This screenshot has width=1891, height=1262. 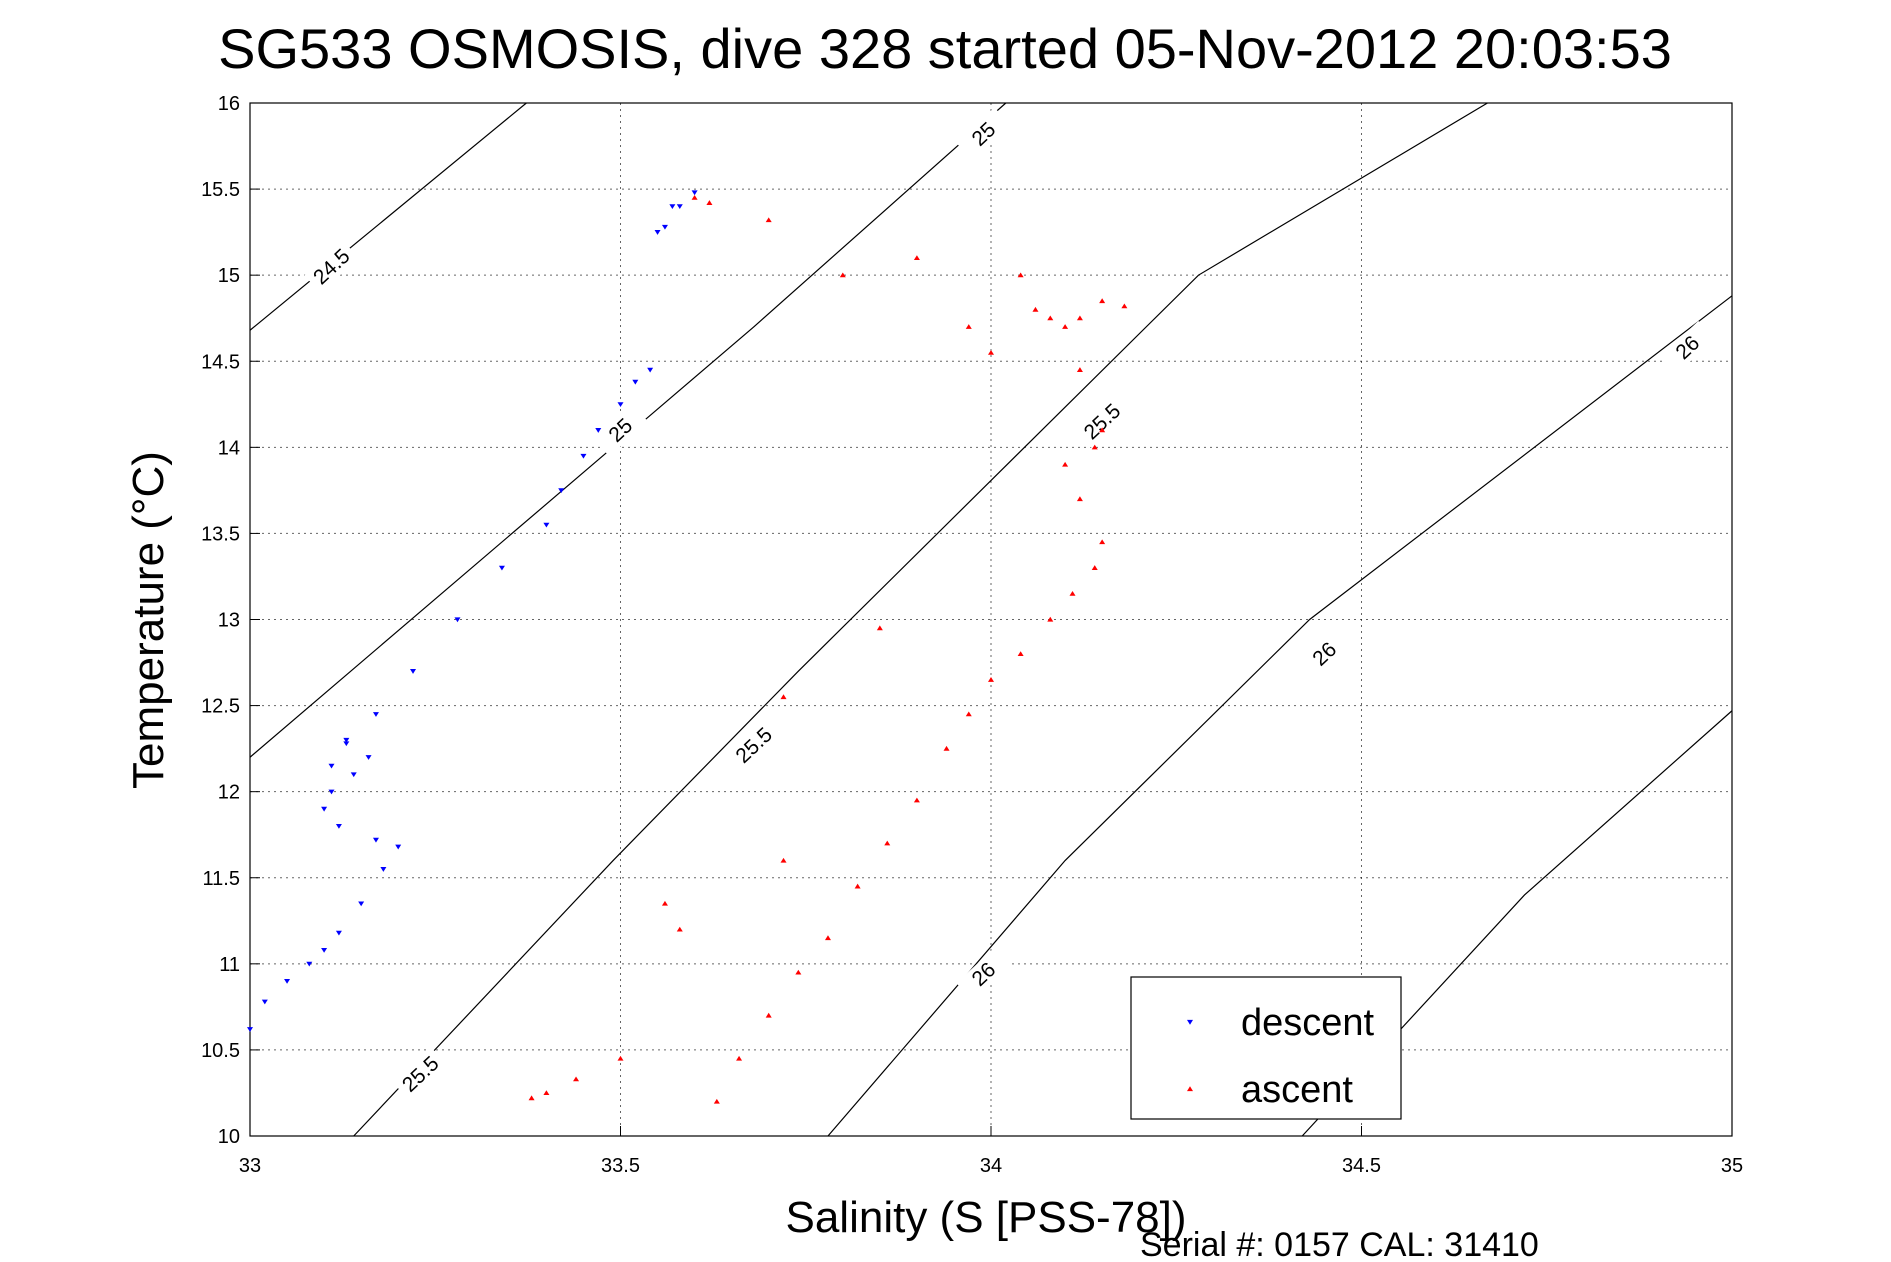 What do you see at coordinates (148, 620) in the screenshot?
I see `y-axis-label: Temperature (°C)` at bounding box center [148, 620].